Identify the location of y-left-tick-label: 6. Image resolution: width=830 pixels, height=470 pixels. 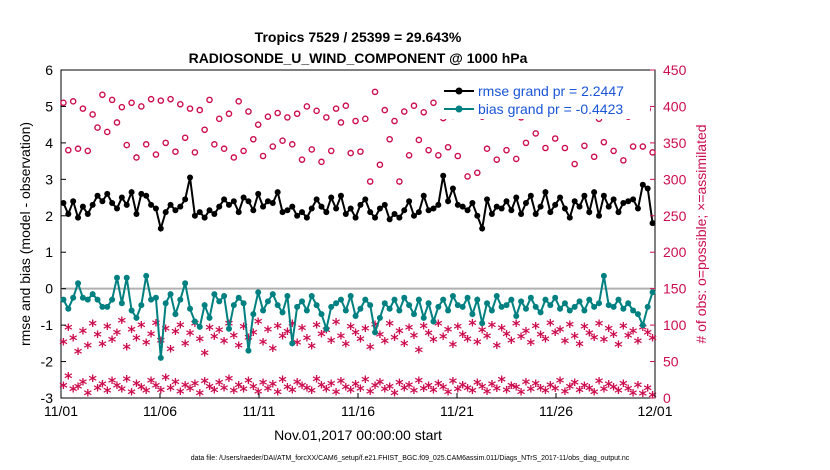
(49, 70).